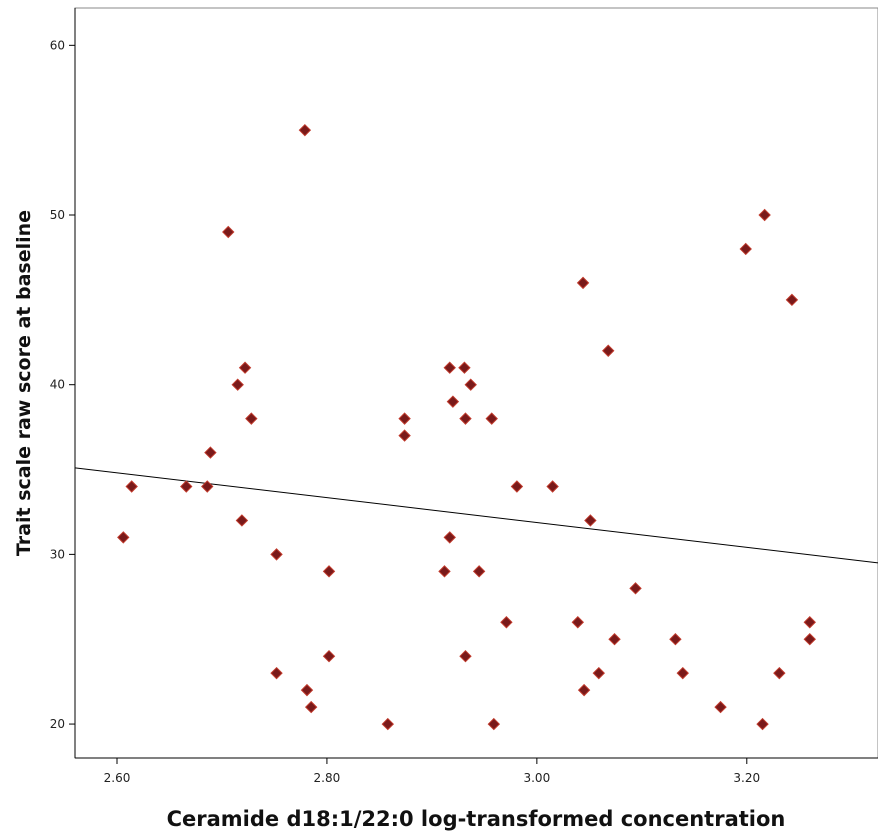  I want to click on x-tick-label: 2.60, so click(117, 778).